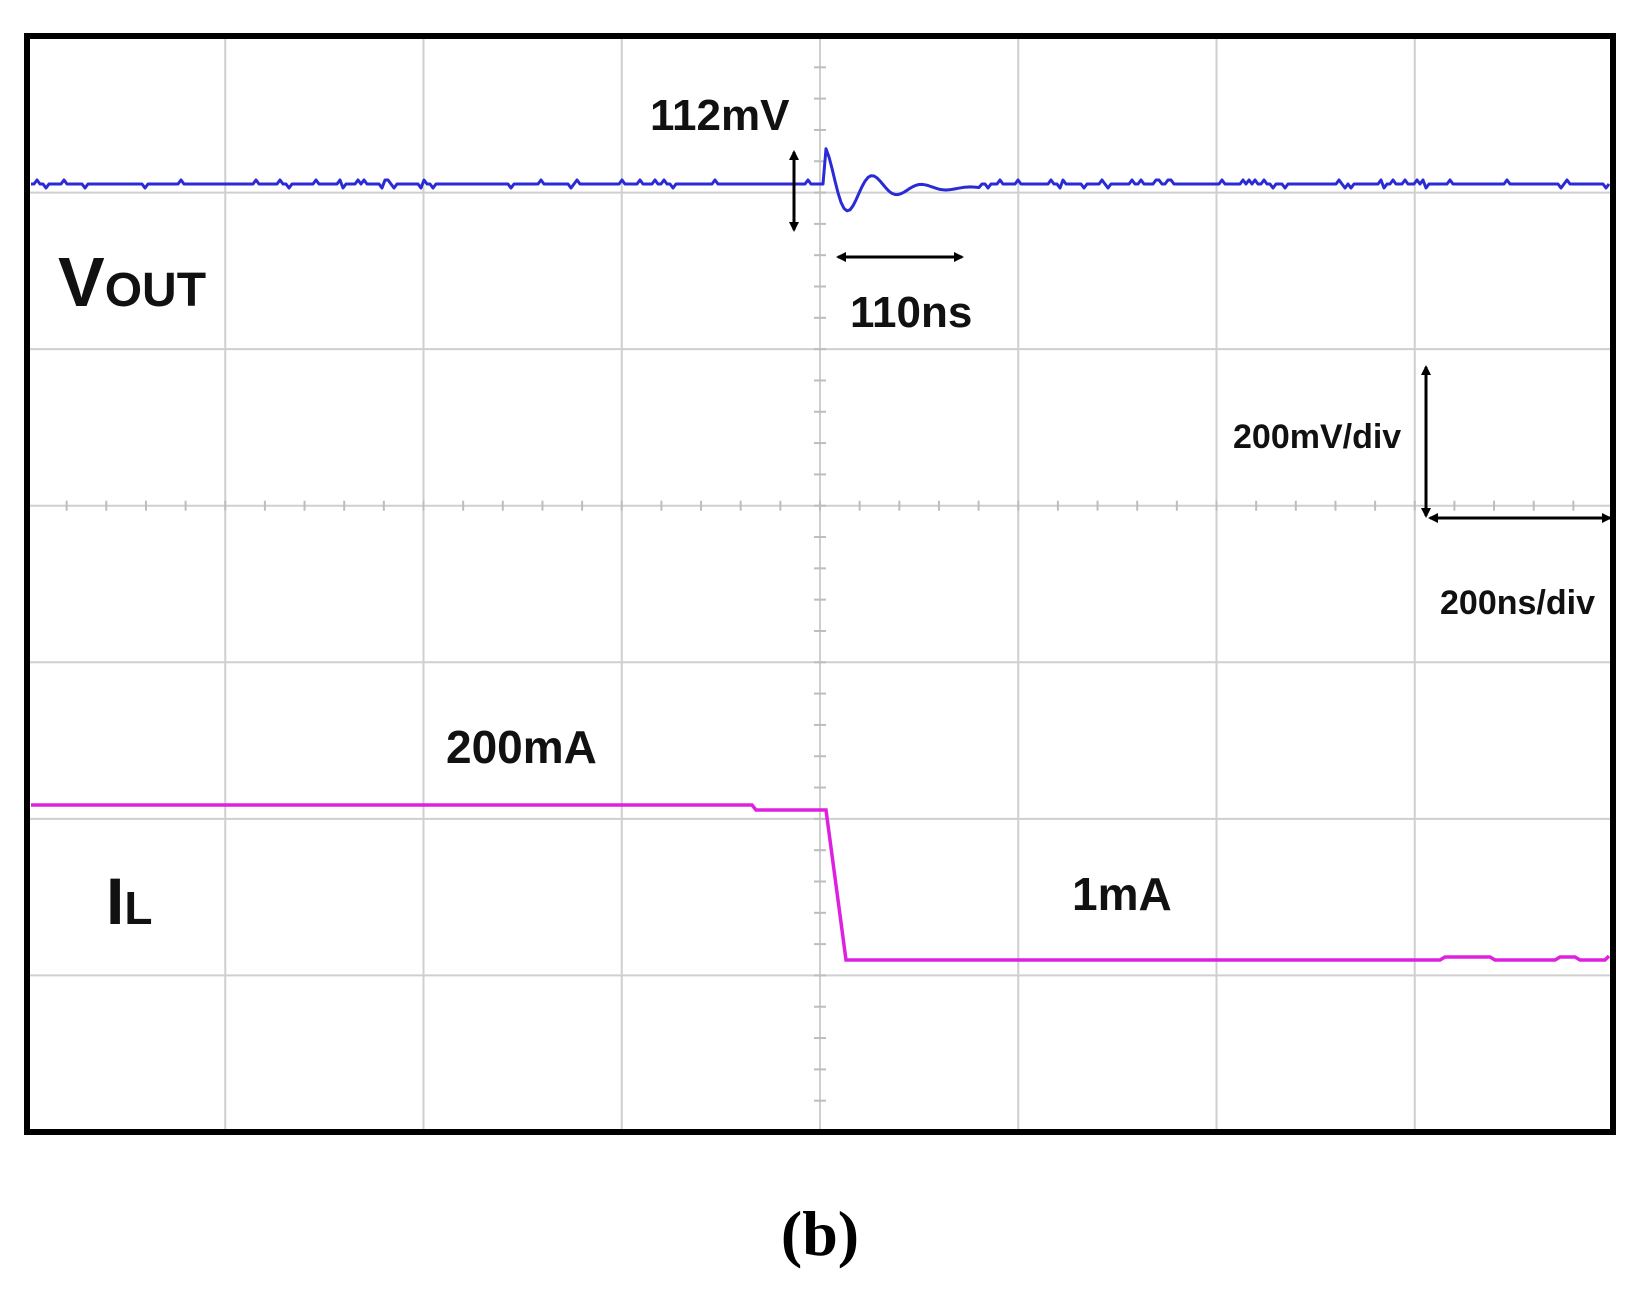 The height and width of the screenshot is (1290, 1640). What do you see at coordinates (911, 312) in the screenshot?
I see `settling-label: 110ns` at bounding box center [911, 312].